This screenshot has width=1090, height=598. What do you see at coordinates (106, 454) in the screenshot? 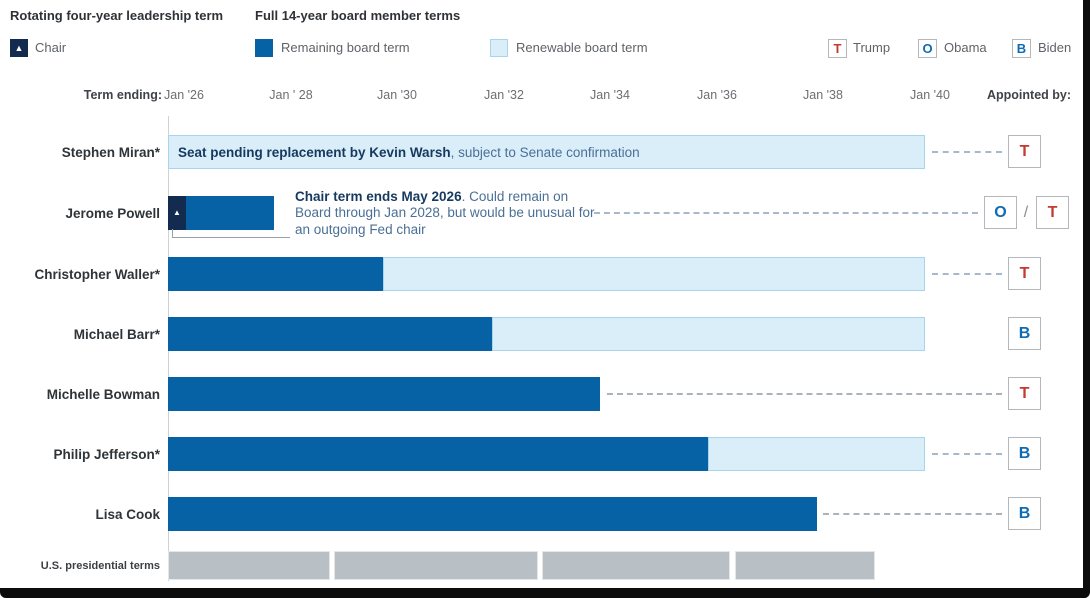
I see `row-label: Philip Jefferson*` at bounding box center [106, 454].